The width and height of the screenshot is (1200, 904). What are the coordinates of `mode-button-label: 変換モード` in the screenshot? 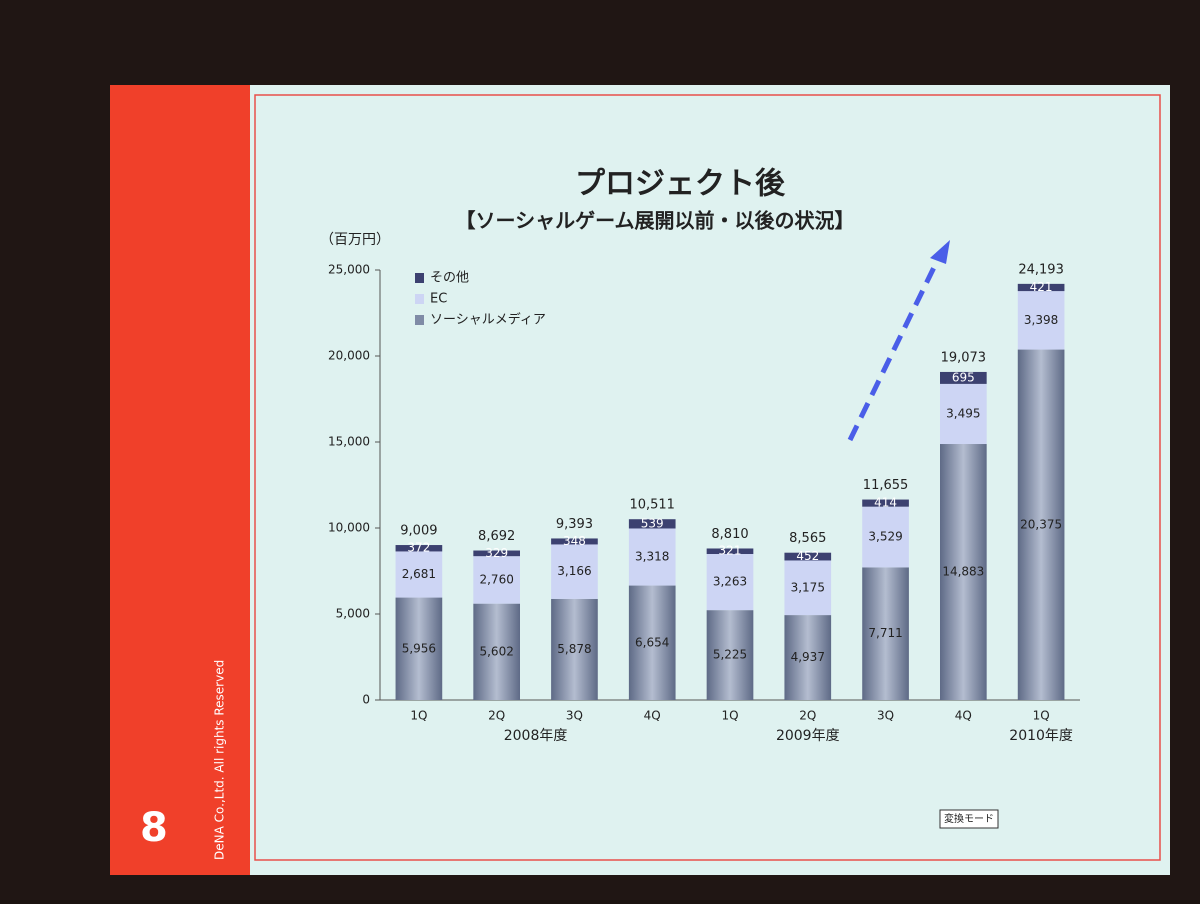 It's located at (969, 818).